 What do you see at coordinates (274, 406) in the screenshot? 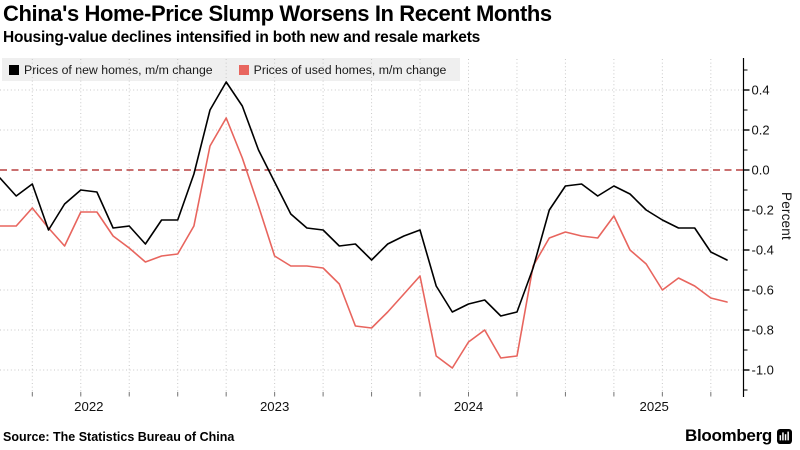
I see `x-axis-year-label: 2023` at bounding box center [274, 406].